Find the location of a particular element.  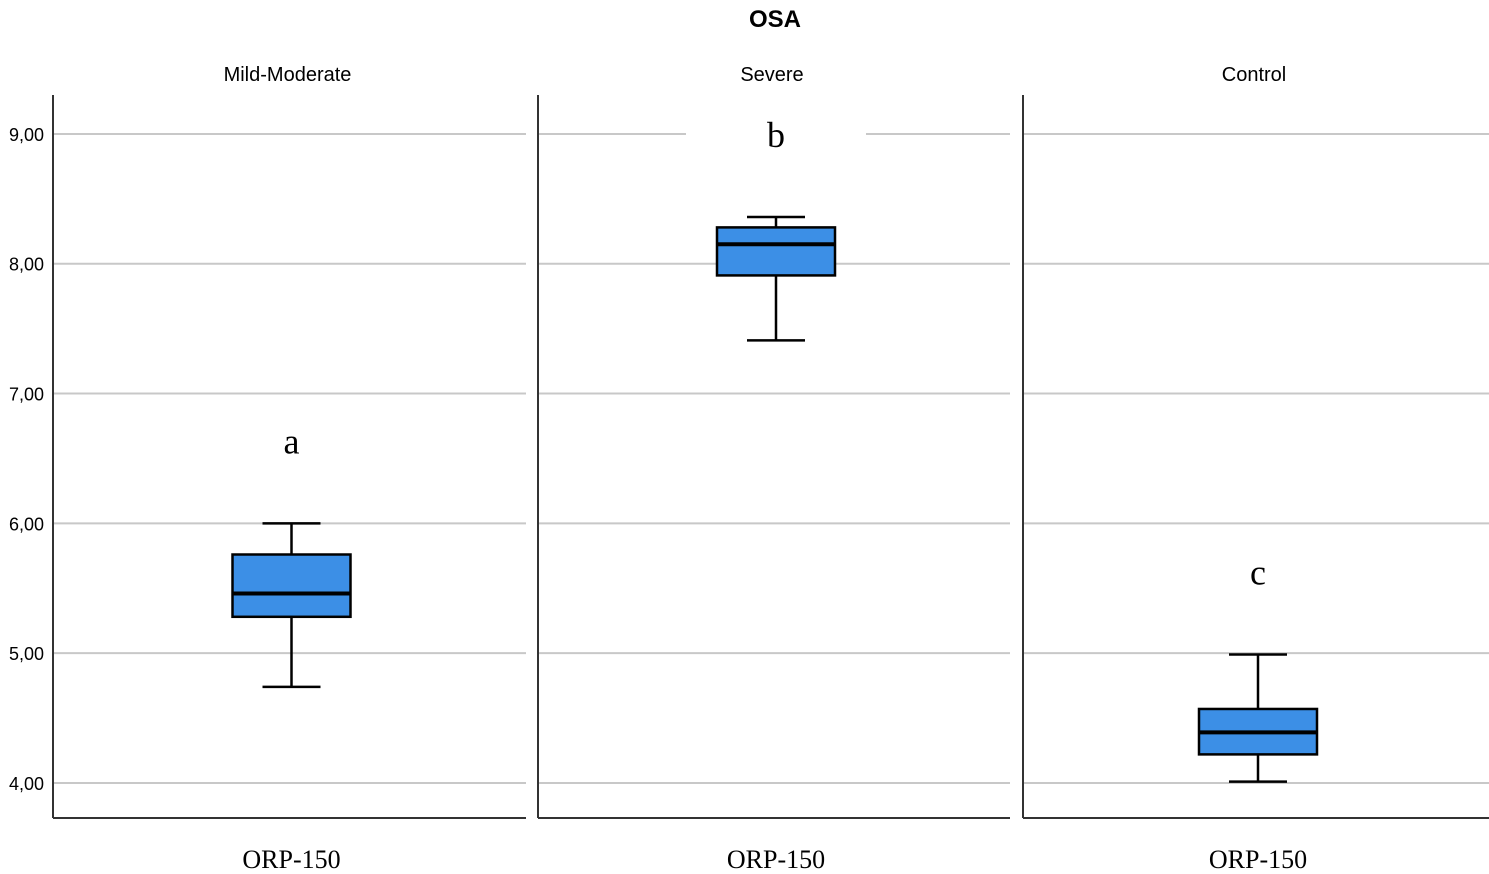

y-tick-label: 7,00 is located at coordinates (26, 395).